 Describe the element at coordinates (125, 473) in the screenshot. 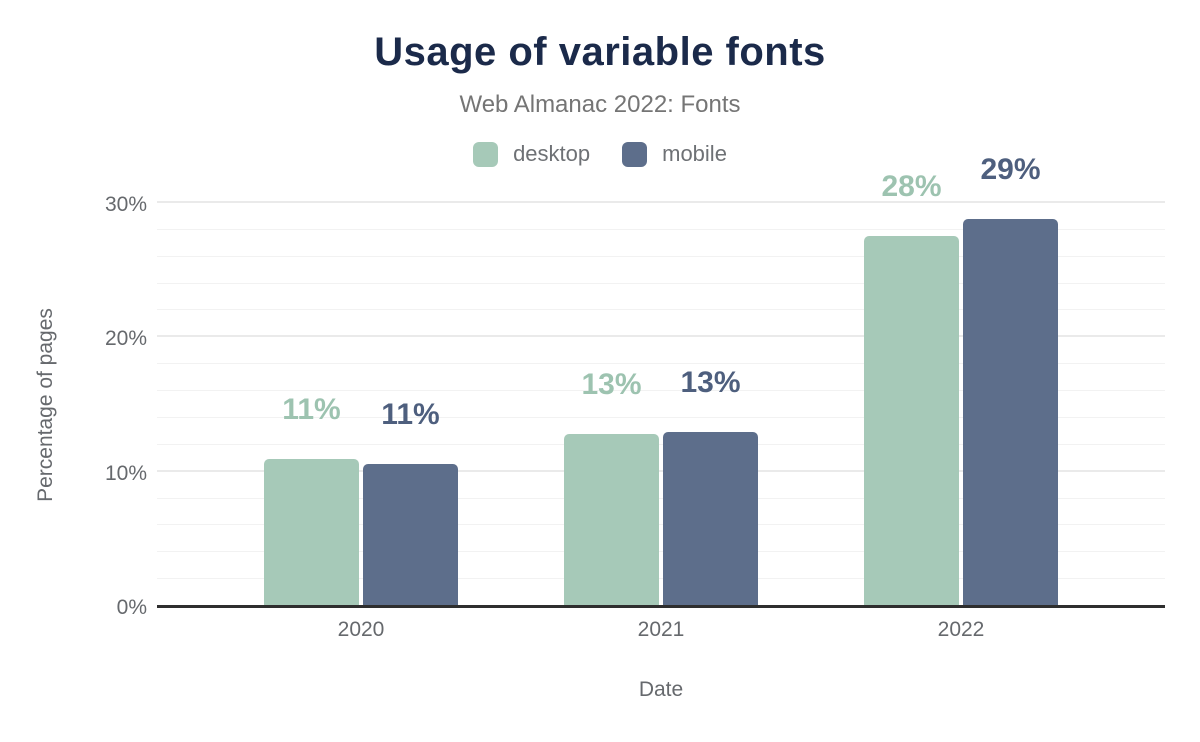

I see `y-tick-label-10%: 10%` at that location.